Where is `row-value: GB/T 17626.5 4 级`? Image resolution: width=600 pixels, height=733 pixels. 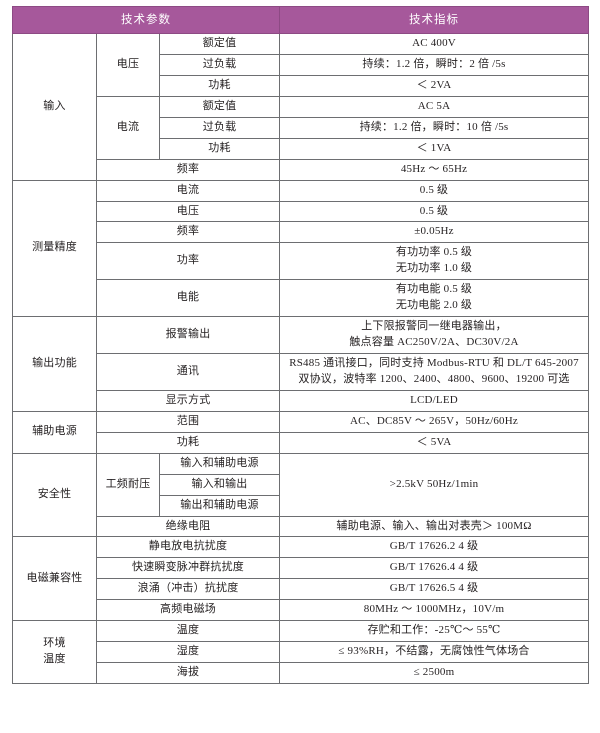
row-value: GB/T 17626.5 4 级 is located at coordinates (434, 589).